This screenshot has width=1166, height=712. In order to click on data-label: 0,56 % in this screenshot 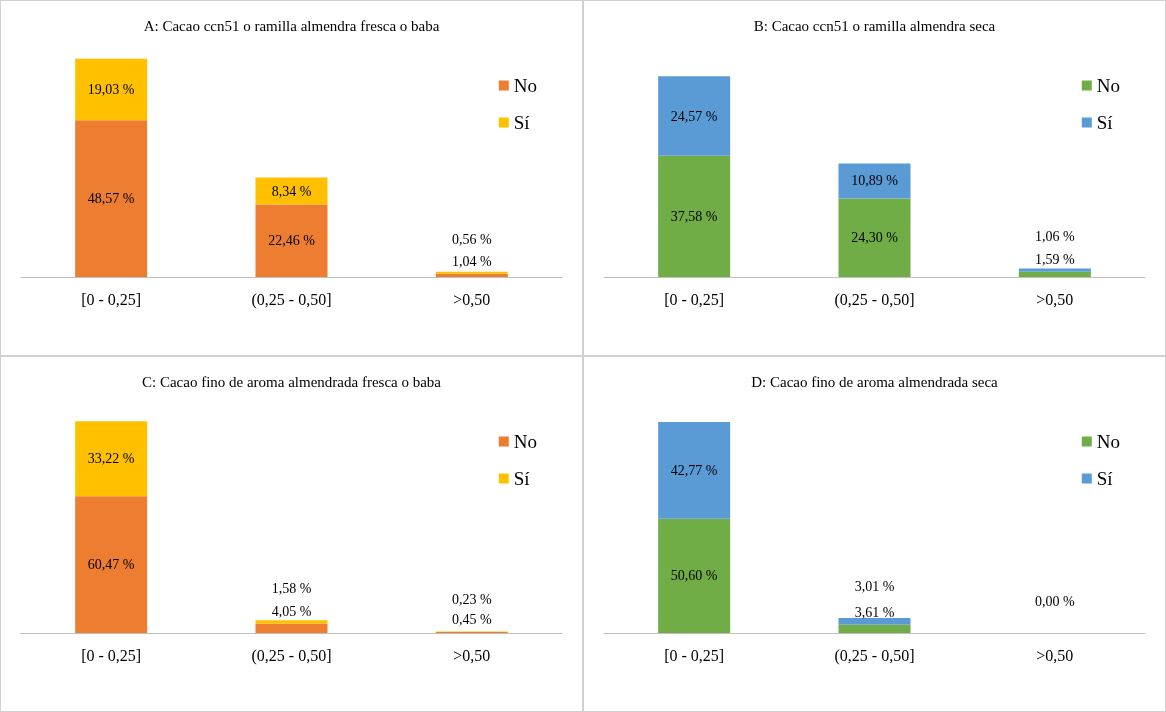, I will do `click(472, 240)`.